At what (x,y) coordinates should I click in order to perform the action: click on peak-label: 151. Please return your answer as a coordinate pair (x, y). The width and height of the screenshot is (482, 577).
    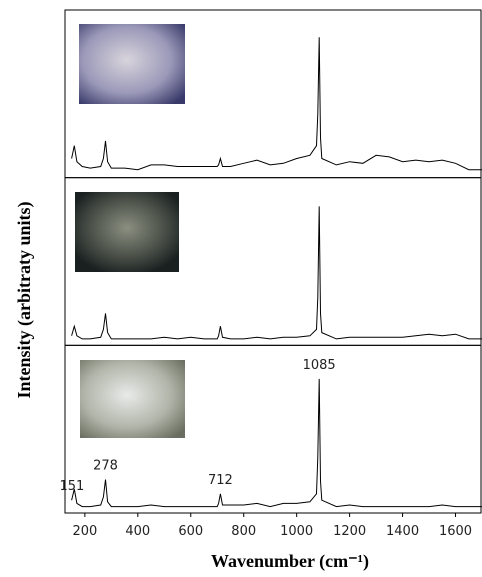
    Looking at the image, I should click on (71, 486).